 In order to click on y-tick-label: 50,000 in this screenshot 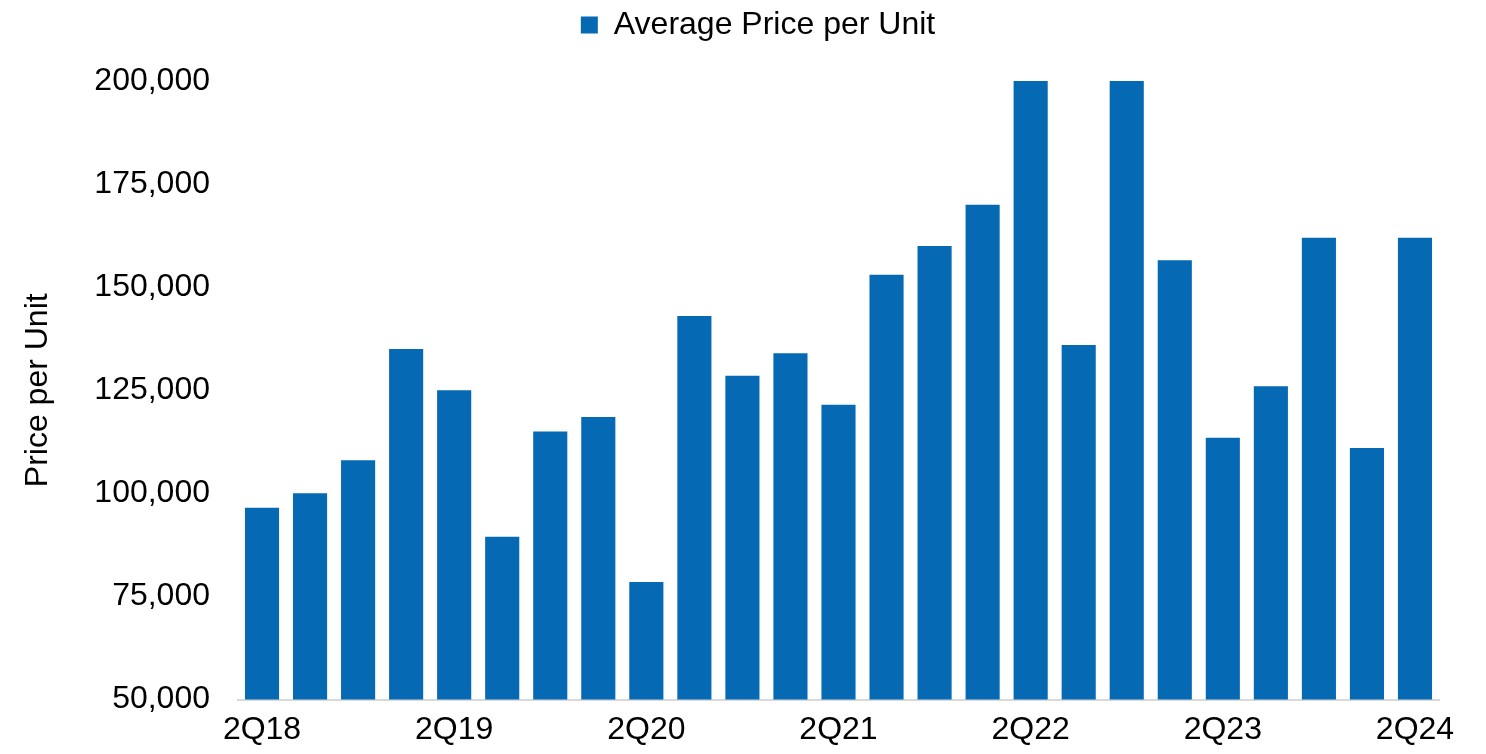, I will do `click(161, 697)`.